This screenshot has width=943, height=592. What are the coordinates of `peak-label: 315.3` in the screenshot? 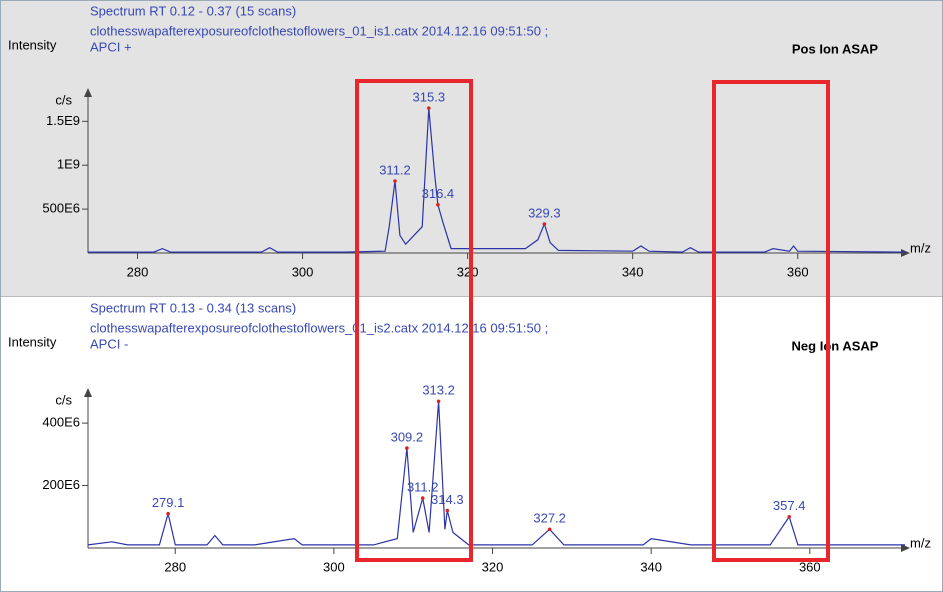 It's located at (429, 97).